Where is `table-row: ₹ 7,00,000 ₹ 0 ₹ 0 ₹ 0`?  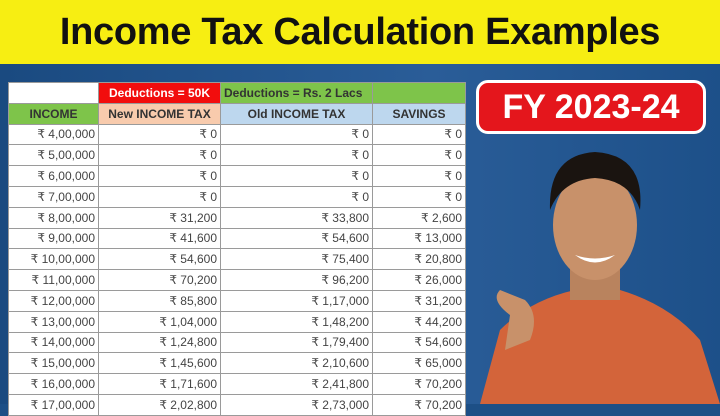 table-row: ₹ 7,00,000 ₹ 0 ₹ 0 ₹ 0 is located at coordinates (237, 196).